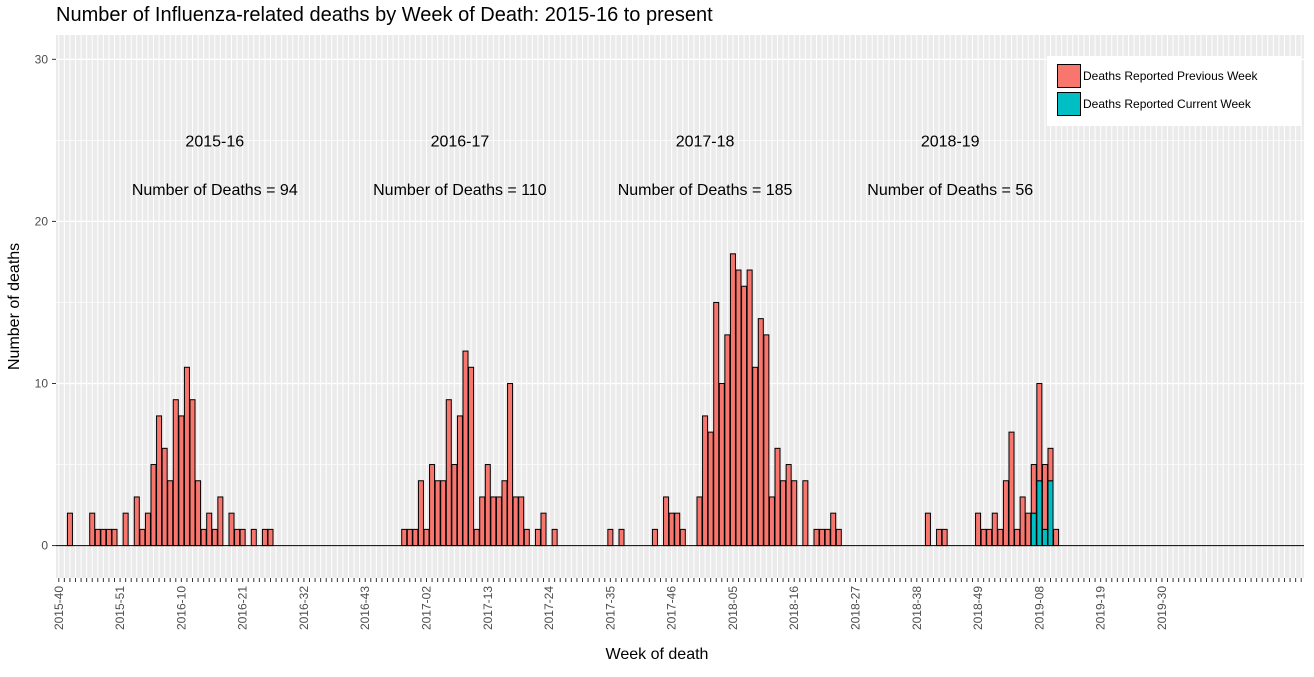  What do you see at coordinates (1050, 513) in the screenshot?
I see `bar-current-week` at bounding box center [1050, 513].